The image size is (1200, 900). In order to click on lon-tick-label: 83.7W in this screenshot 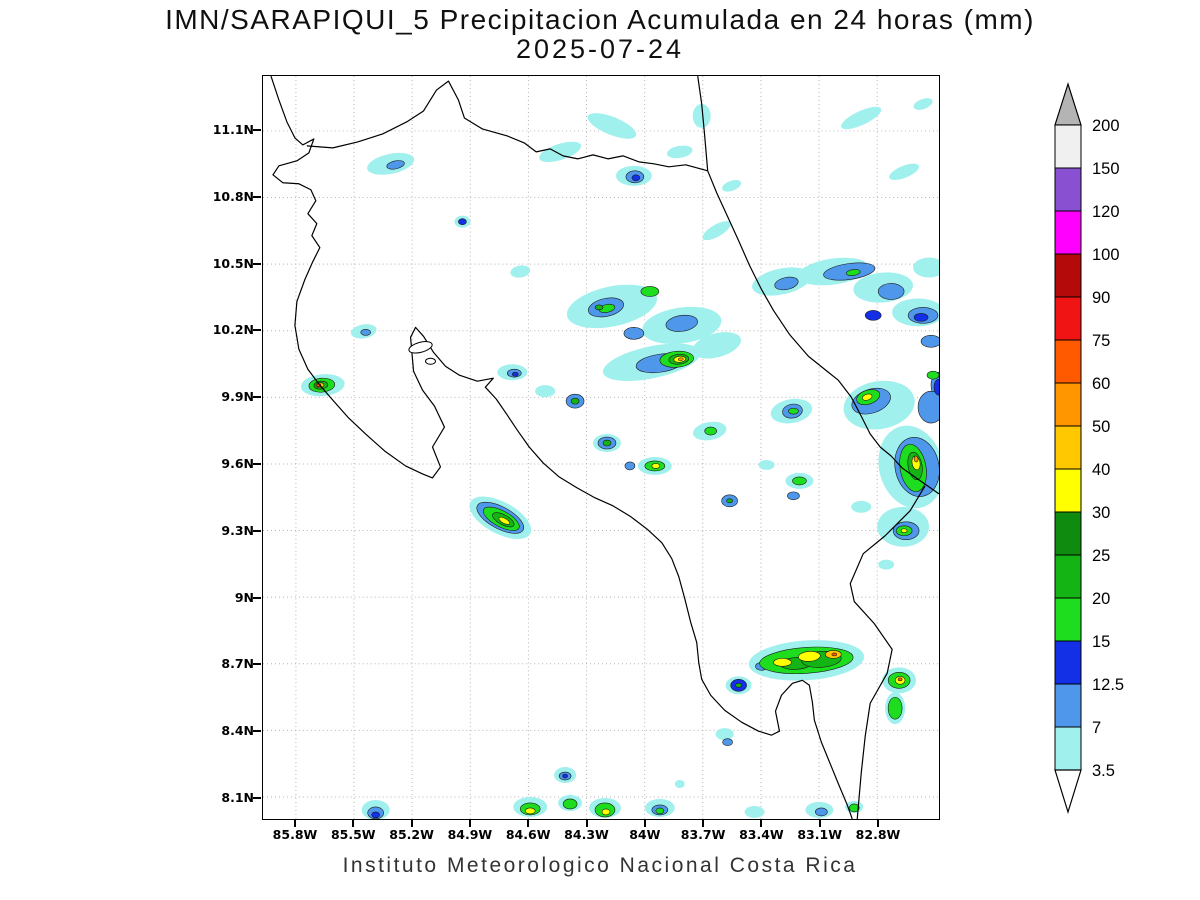, I will do `click(703, 834)`.